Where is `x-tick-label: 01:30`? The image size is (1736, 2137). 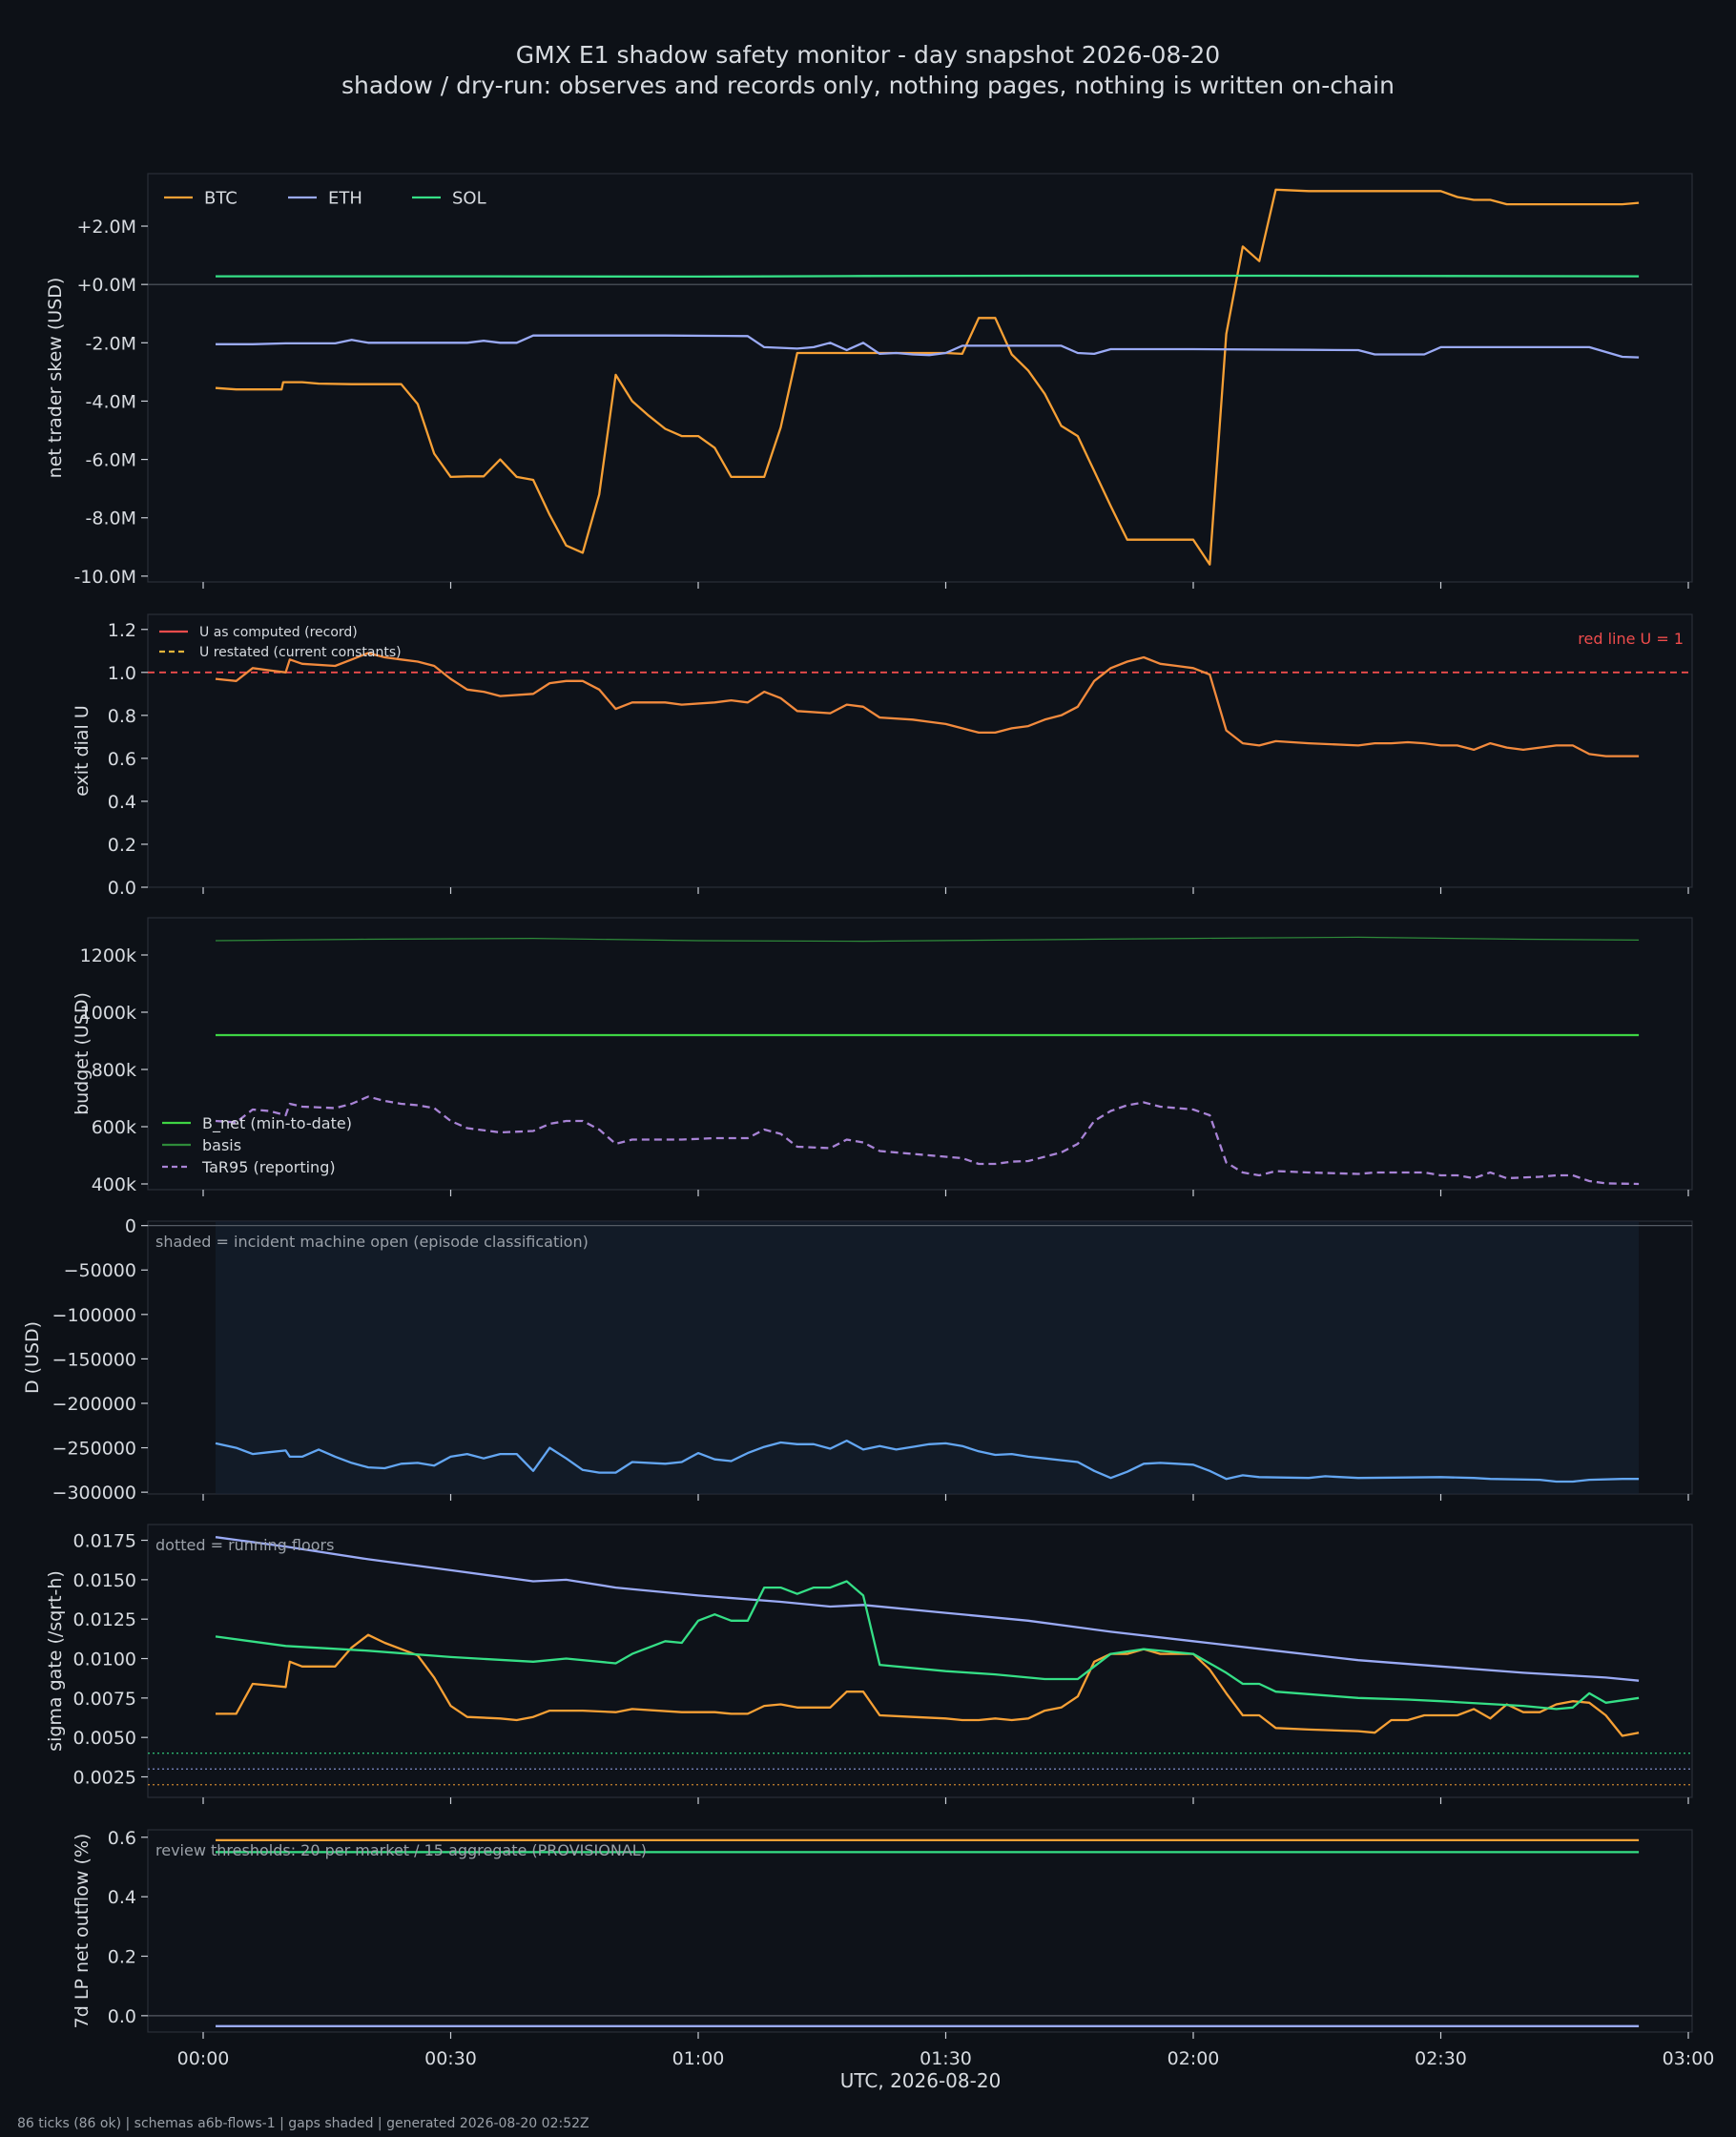 x-tick-label: 01:30 is located at coordinates (946, 2058).